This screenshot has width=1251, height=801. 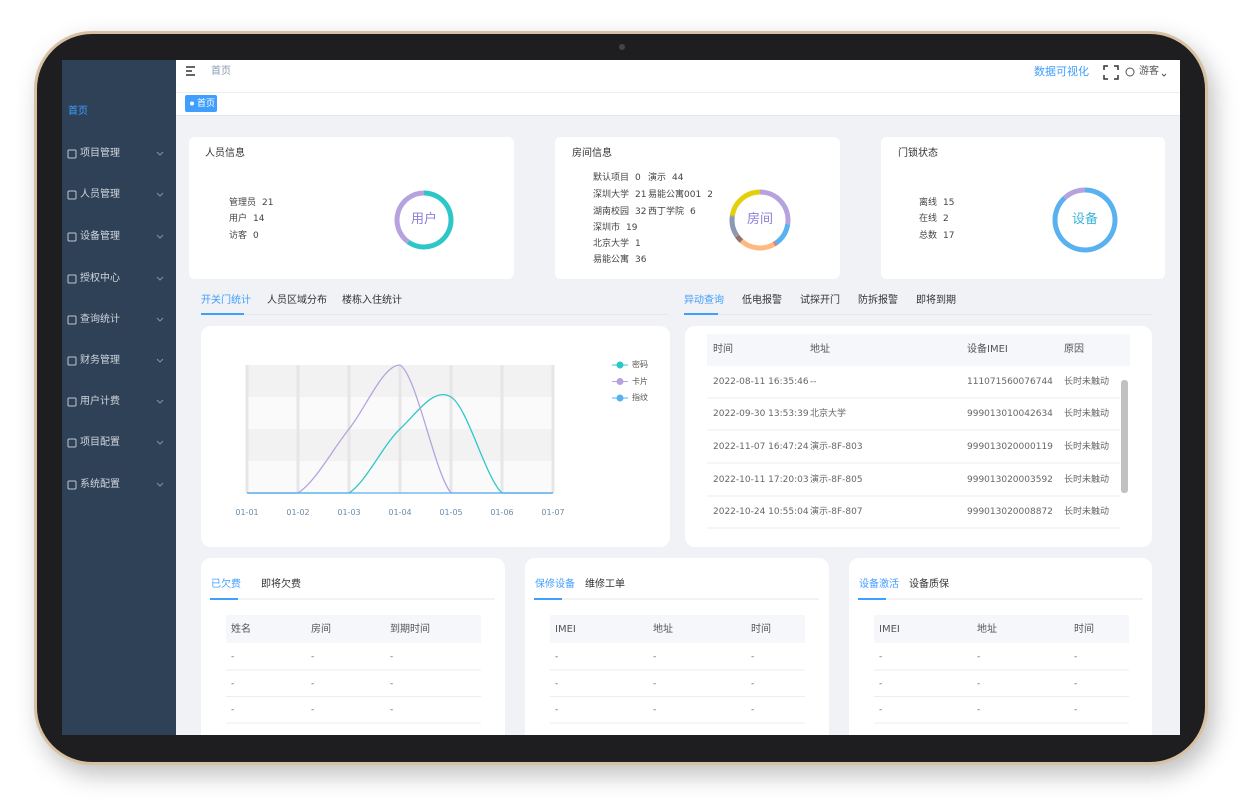 What do you see at coordinates (226, 300) in the screenshot?
I see `chart-tabs: 开关门统计` at bounding box center [226, 300].